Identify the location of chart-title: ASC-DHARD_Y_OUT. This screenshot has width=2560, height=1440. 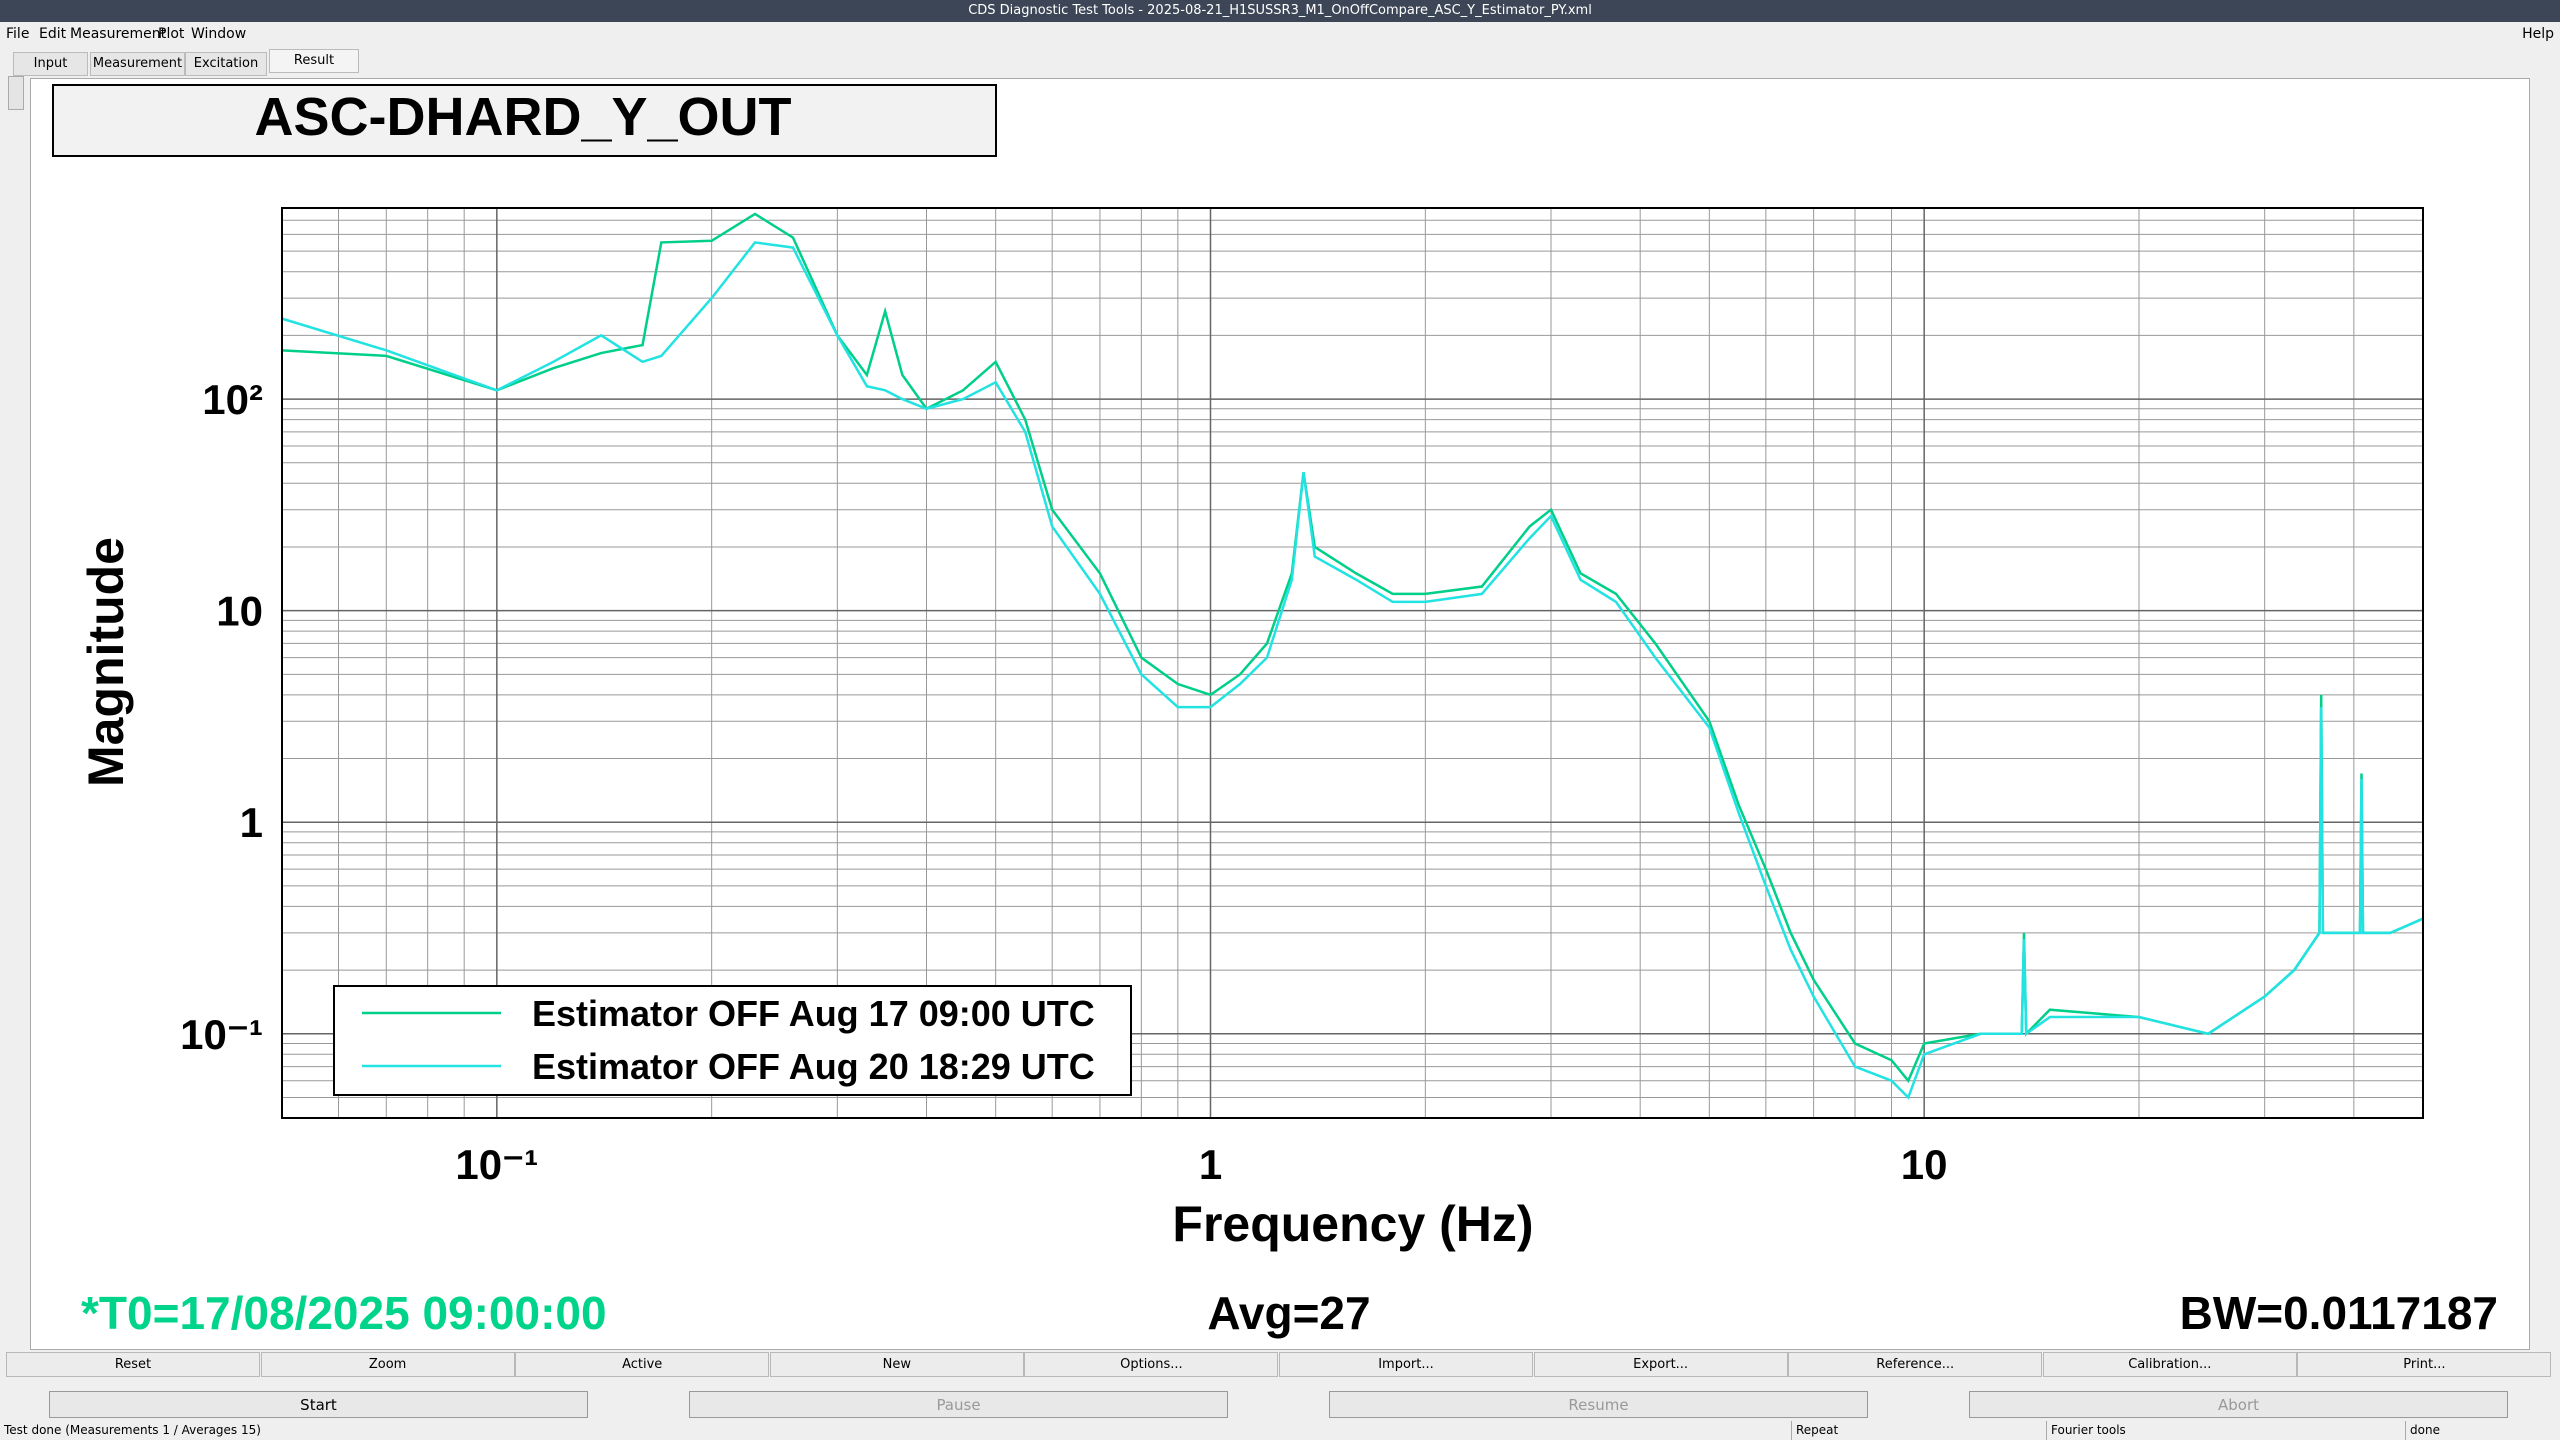
(522, 117).